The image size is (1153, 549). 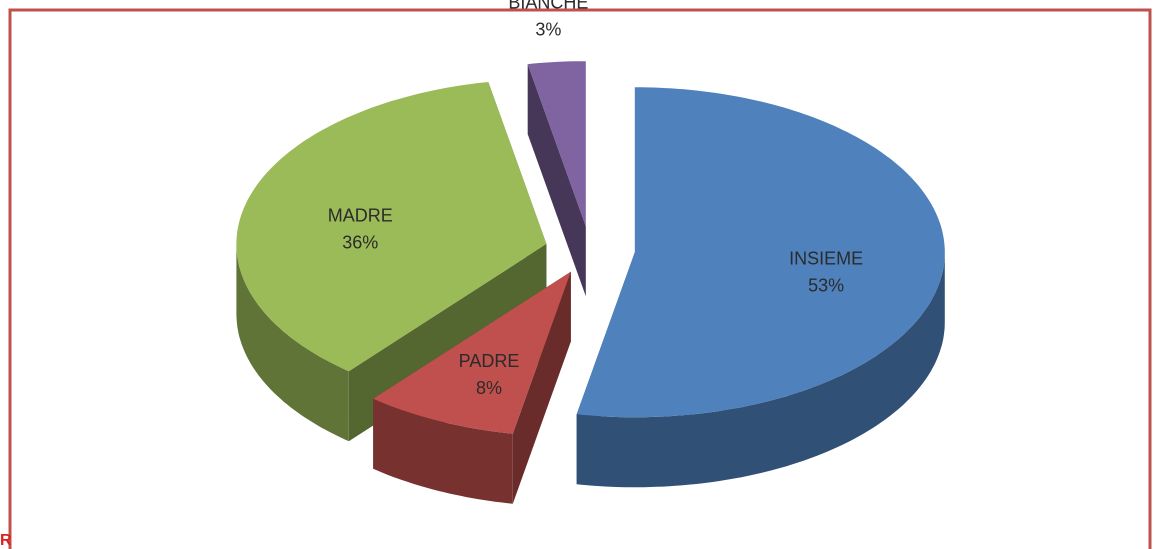 What do you see at coordinates (6, 540) in the screenshot?
I see `cut-text: R` at bounding box center [6, 540].